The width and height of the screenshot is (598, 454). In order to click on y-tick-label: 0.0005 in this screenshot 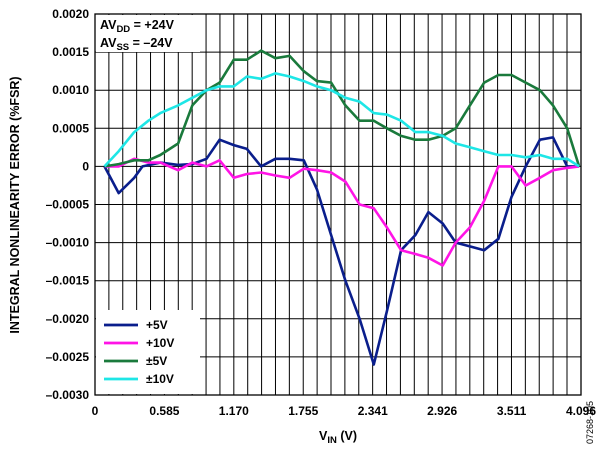, I will do `click(70, 128)`.